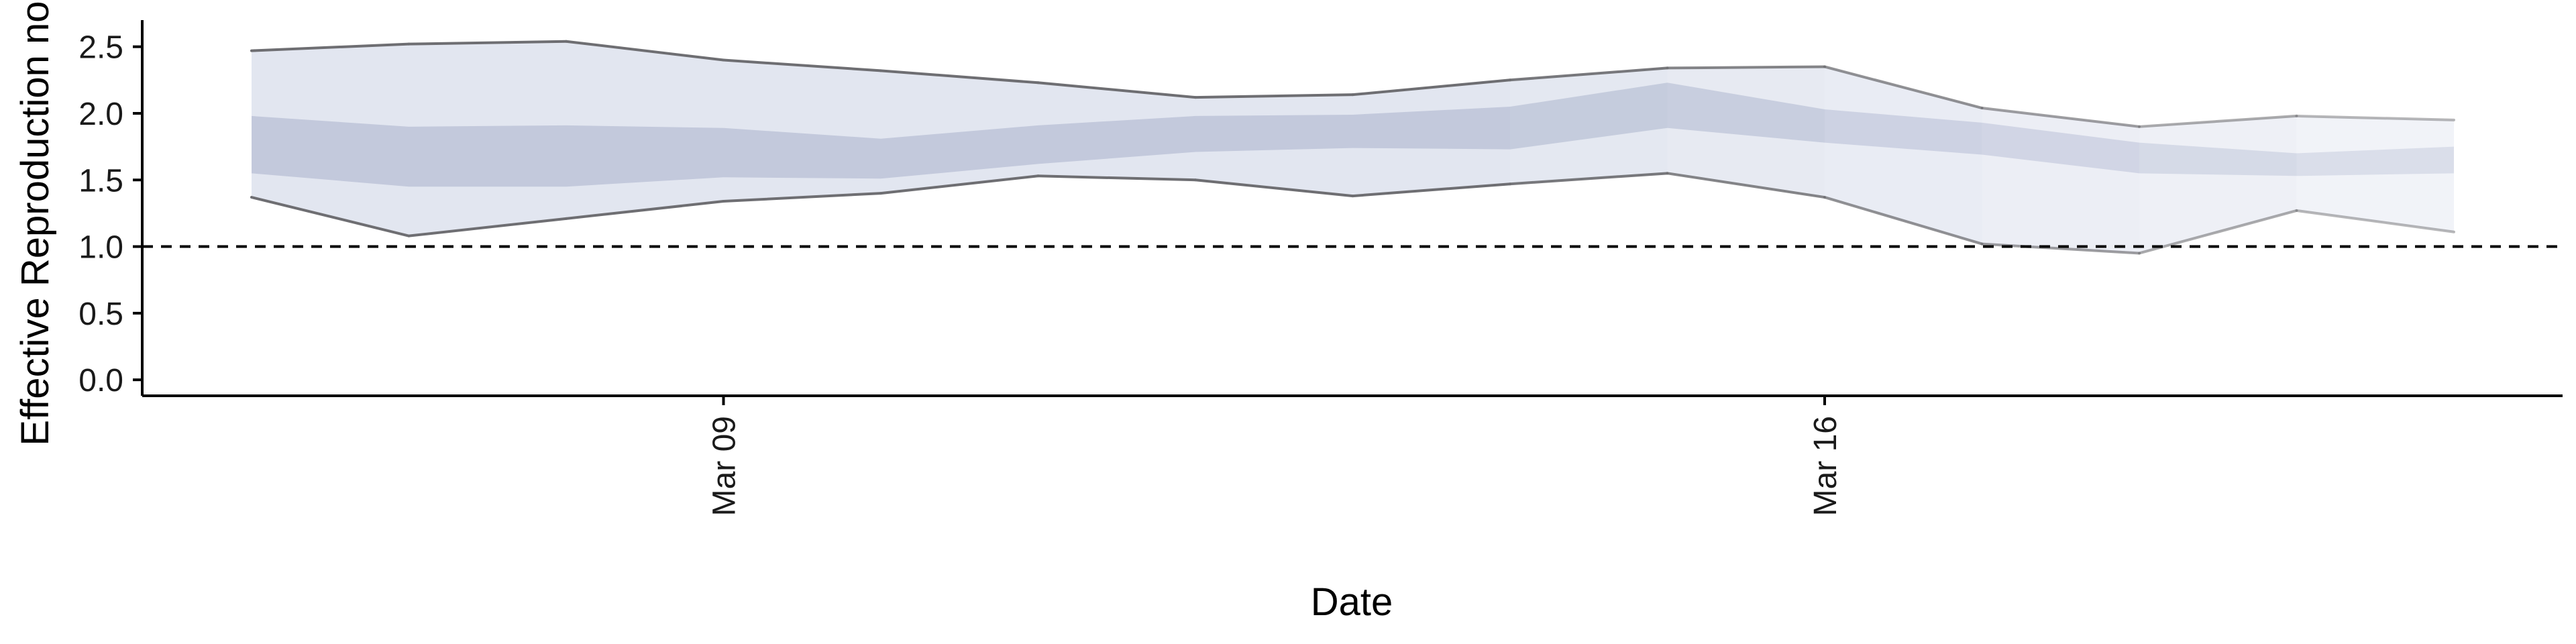 The height and width of the screenshot is (644, 2576). I want to click on y-axis-title: Effective Reproduction no., so click(35, 223).